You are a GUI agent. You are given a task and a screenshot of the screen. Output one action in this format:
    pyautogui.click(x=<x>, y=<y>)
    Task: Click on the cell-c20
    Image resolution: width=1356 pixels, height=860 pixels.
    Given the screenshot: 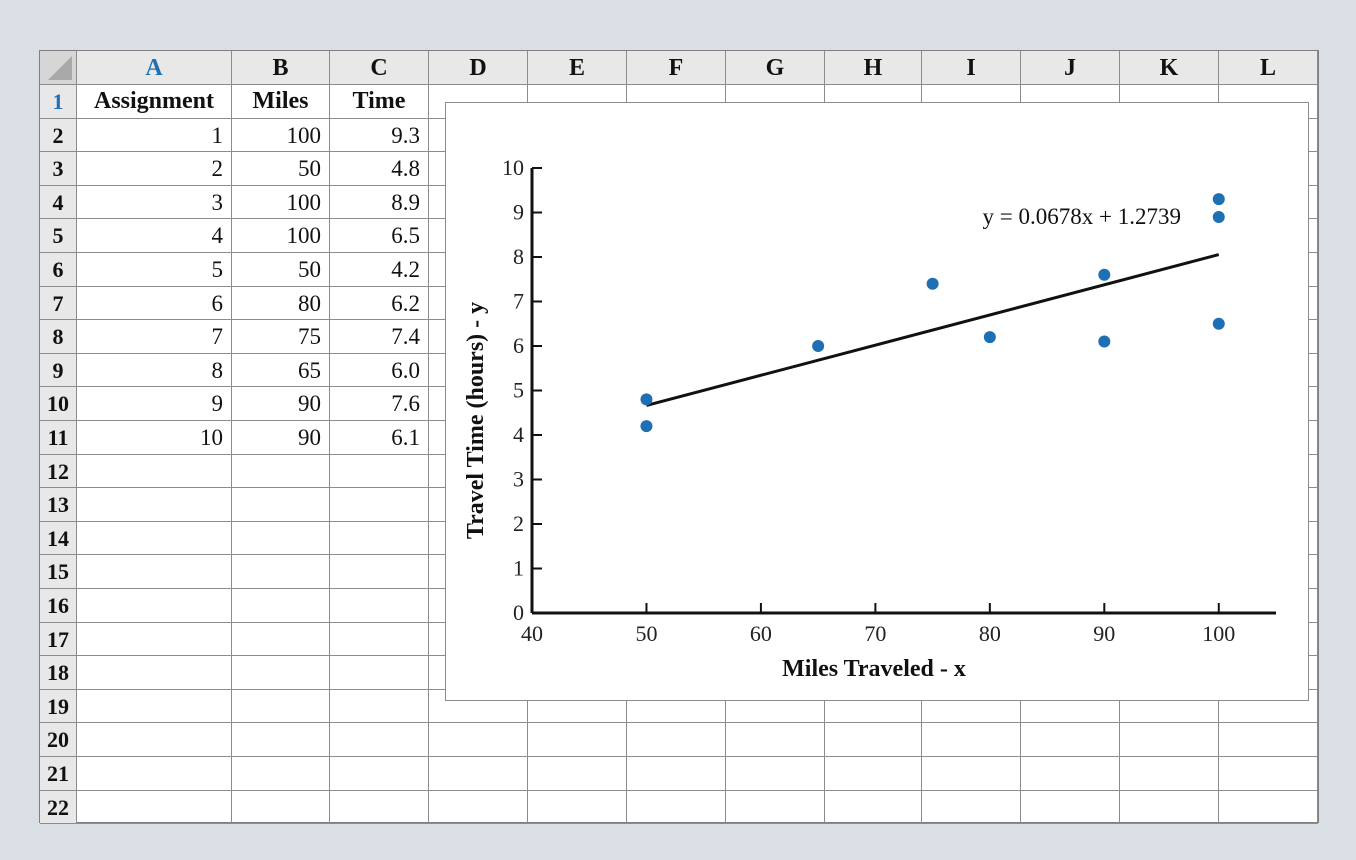 What is the action you would take?
    pyautogui.click(x=379, y=740)
    